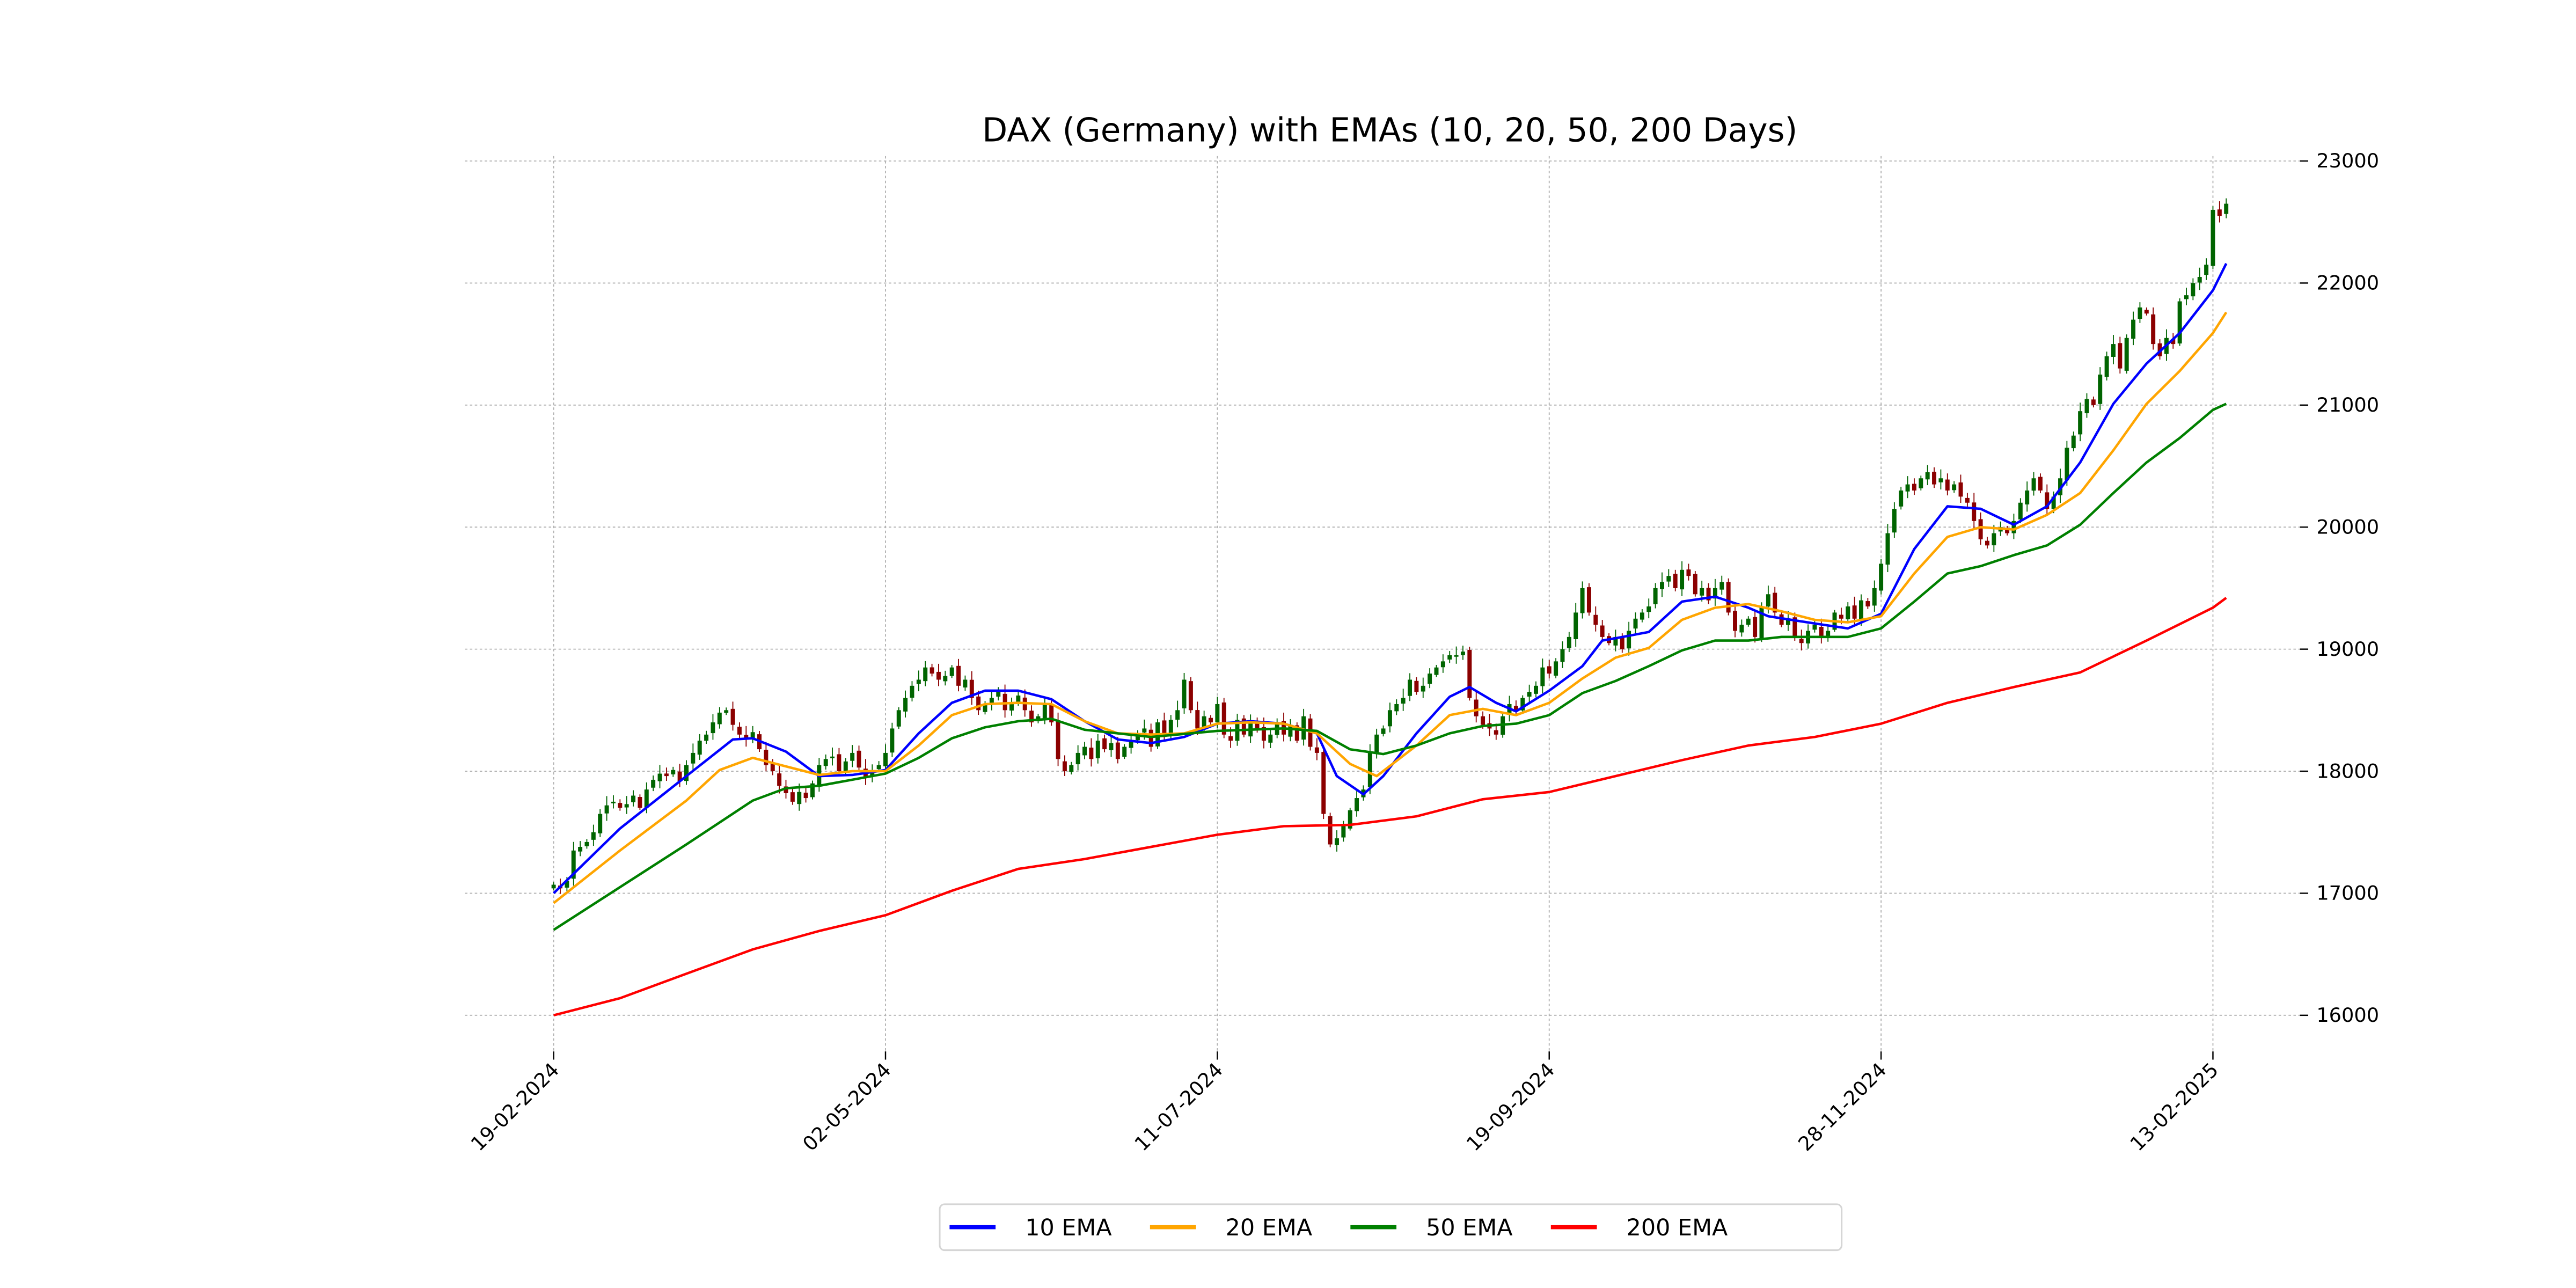  What do you see at coordinates (2339, 588) in the screenshot?
I see `y-axis: 16000 17000 18000 19000 20000 21000 22000 23000` at bounding box center [2339, 588].